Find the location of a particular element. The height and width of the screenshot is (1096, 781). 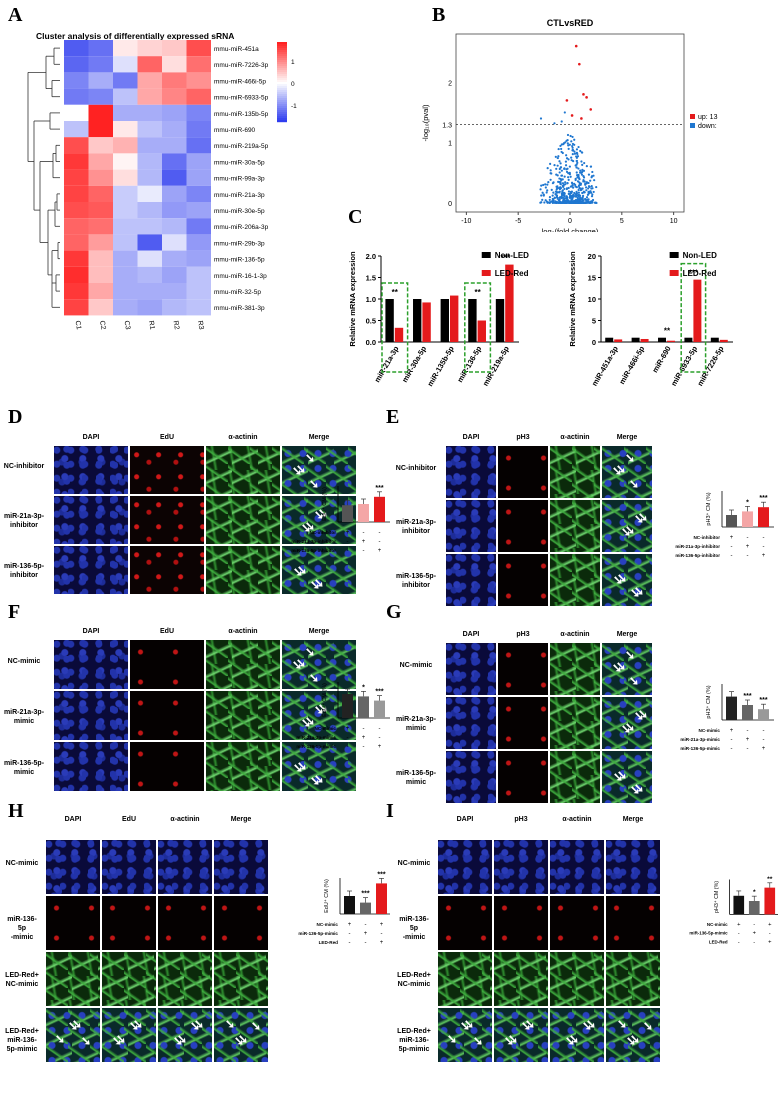

significance-label: * is located at coordinates (363, 687).